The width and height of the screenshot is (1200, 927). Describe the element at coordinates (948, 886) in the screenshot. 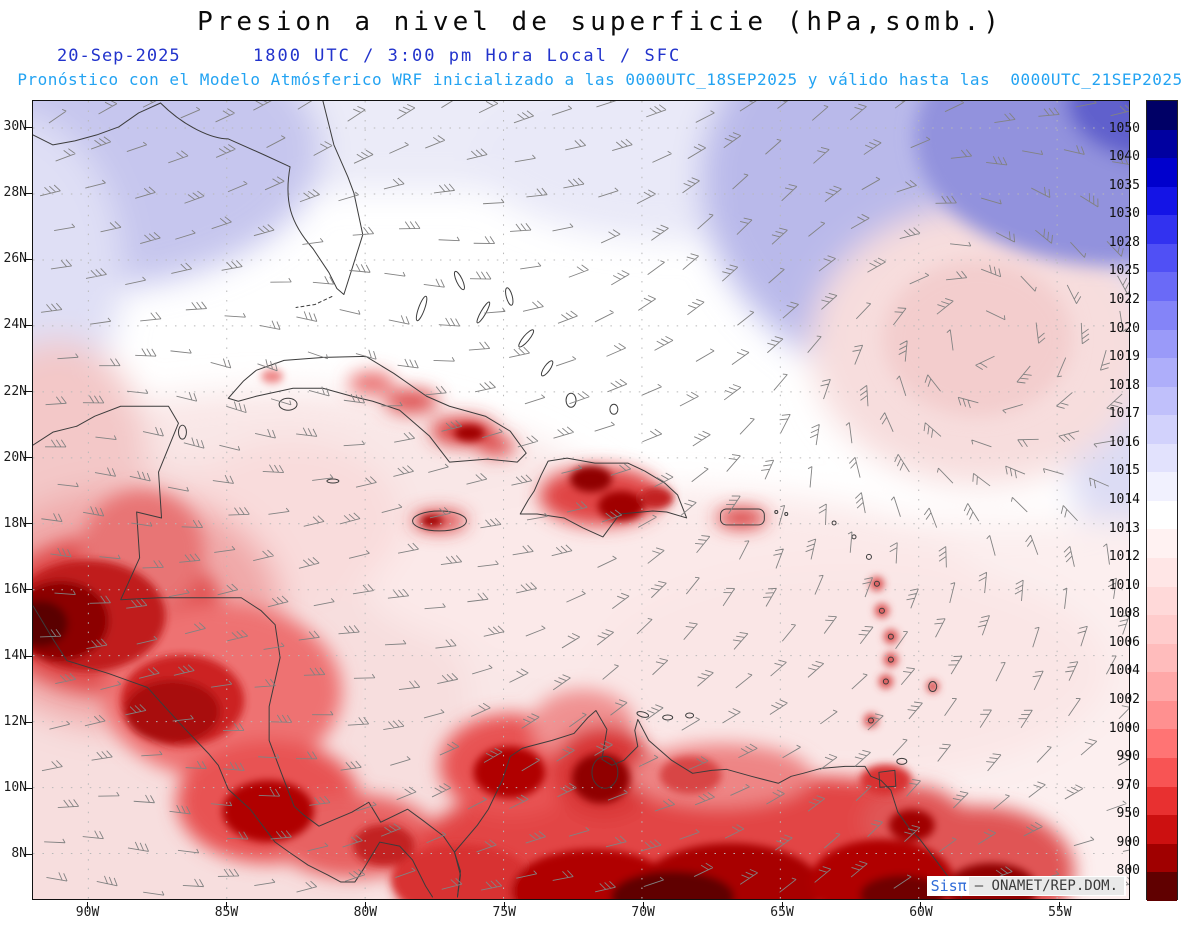

I see `attribution-brand: Sisπ` at that location.